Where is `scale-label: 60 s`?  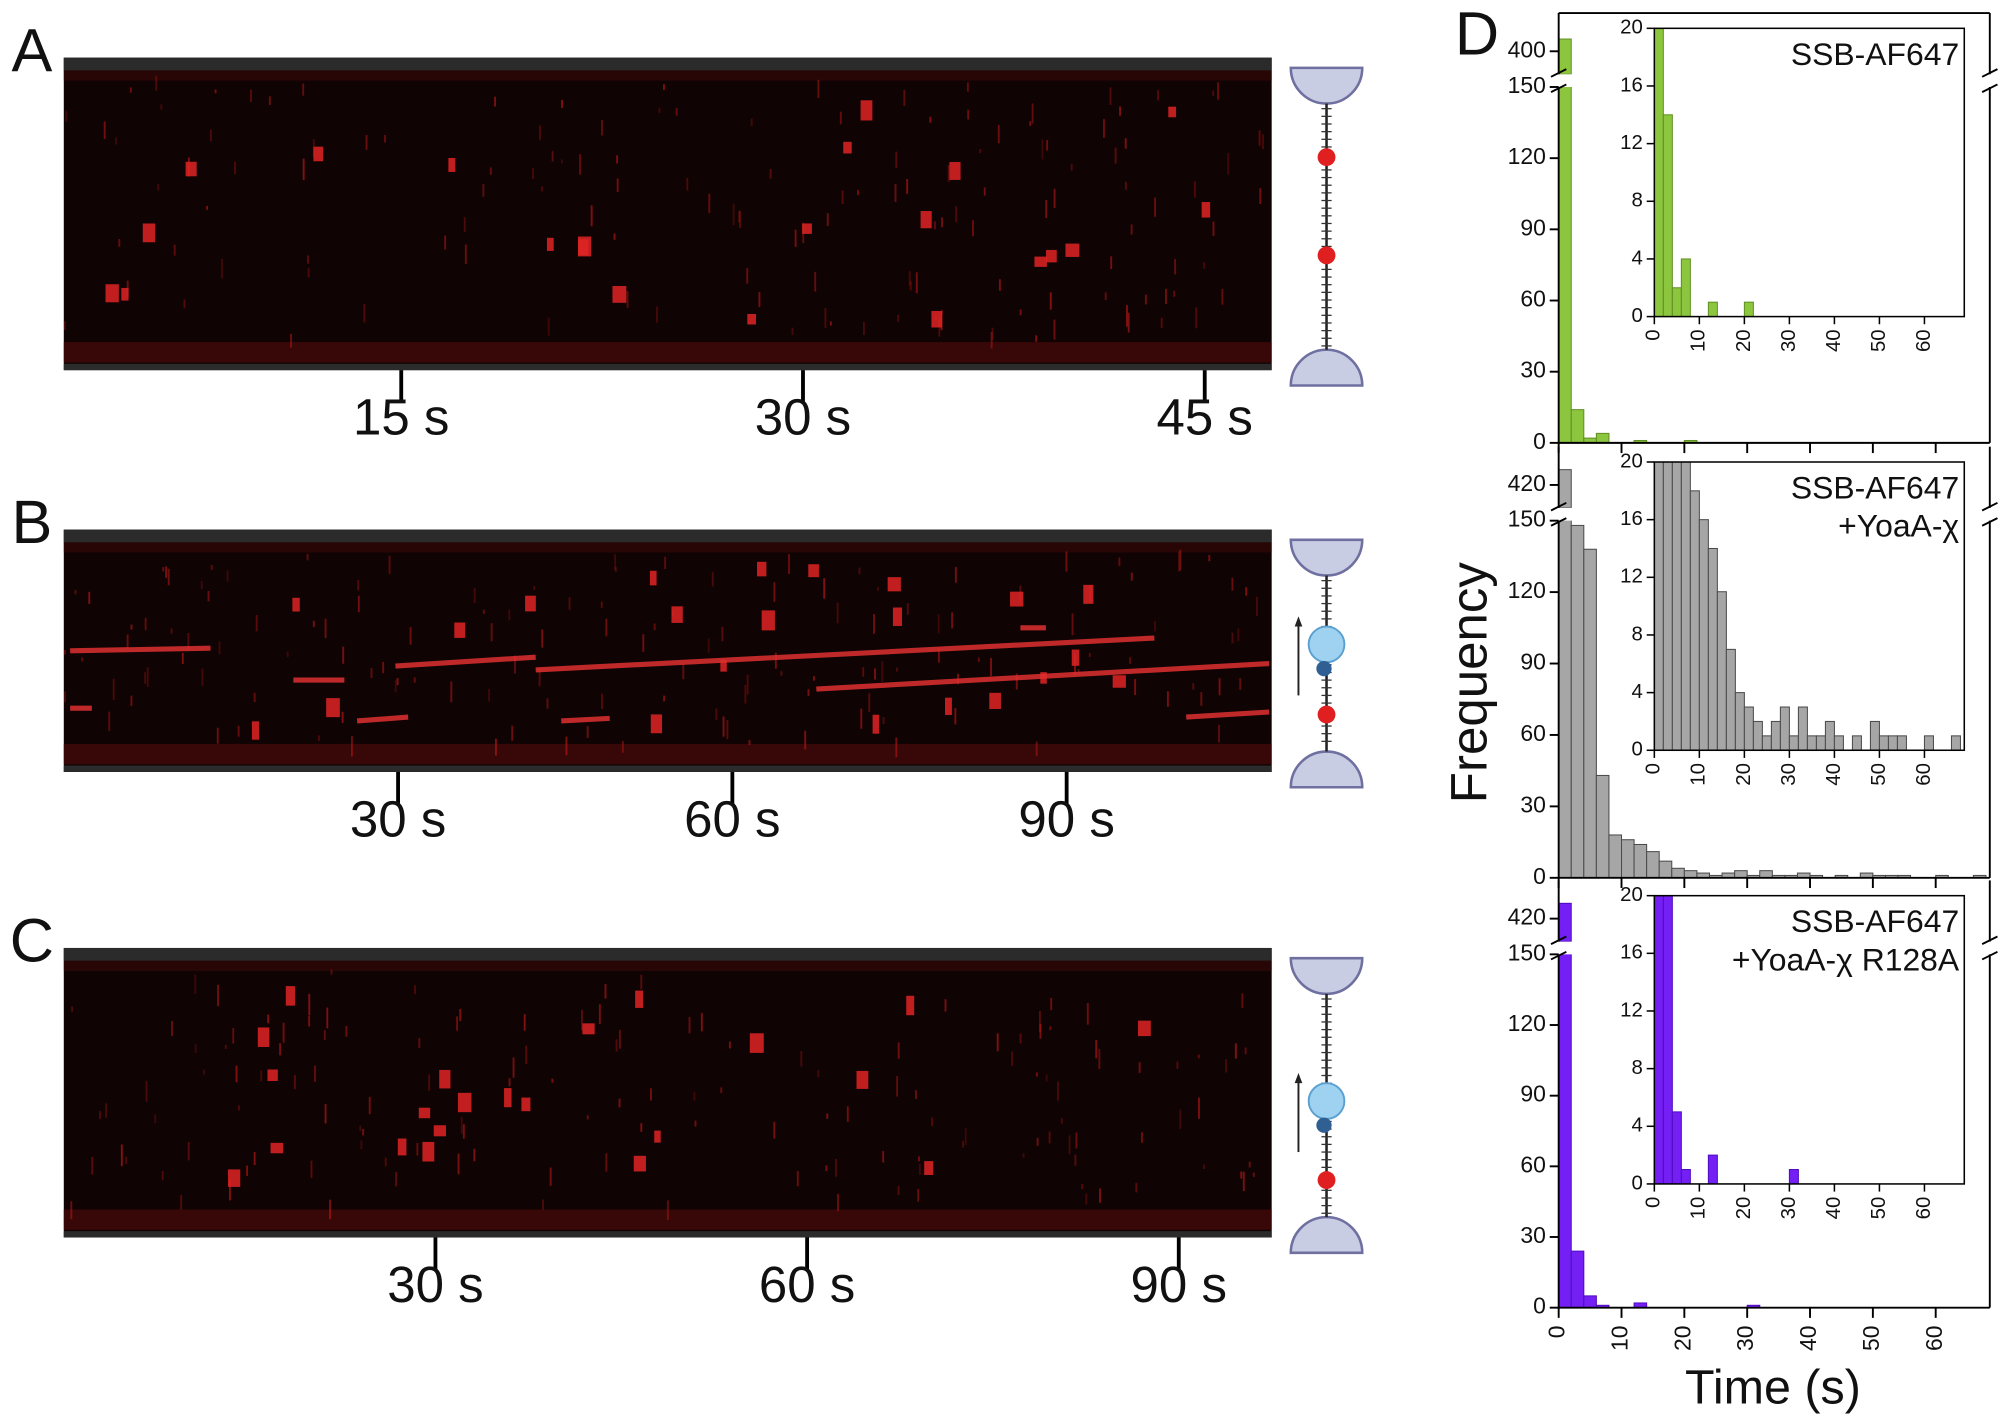
scale-label: 60 s is located at coordinates (732, 818).